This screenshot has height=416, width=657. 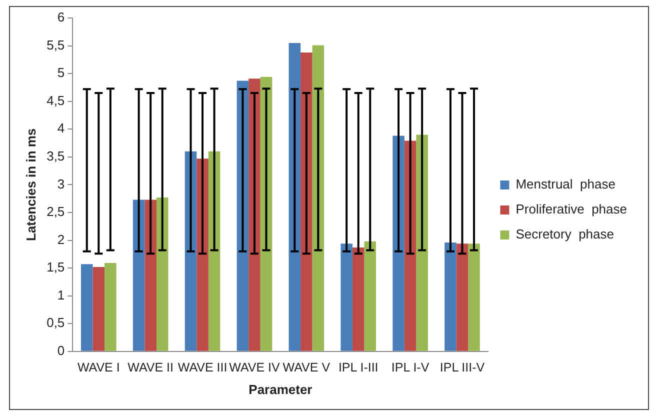 I want to click on y-tick-label: 4, so click(x=61, y=128).